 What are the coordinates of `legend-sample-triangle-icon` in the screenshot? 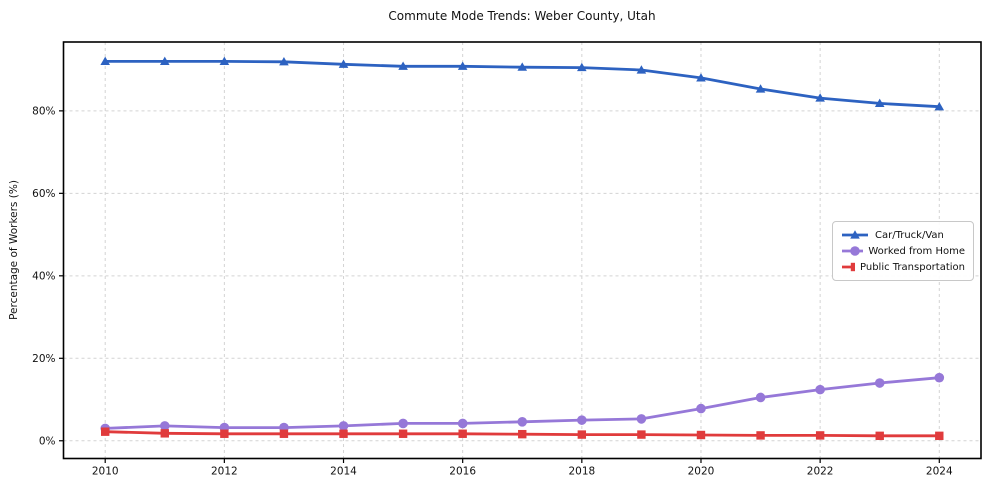 It's located at (855, 234).